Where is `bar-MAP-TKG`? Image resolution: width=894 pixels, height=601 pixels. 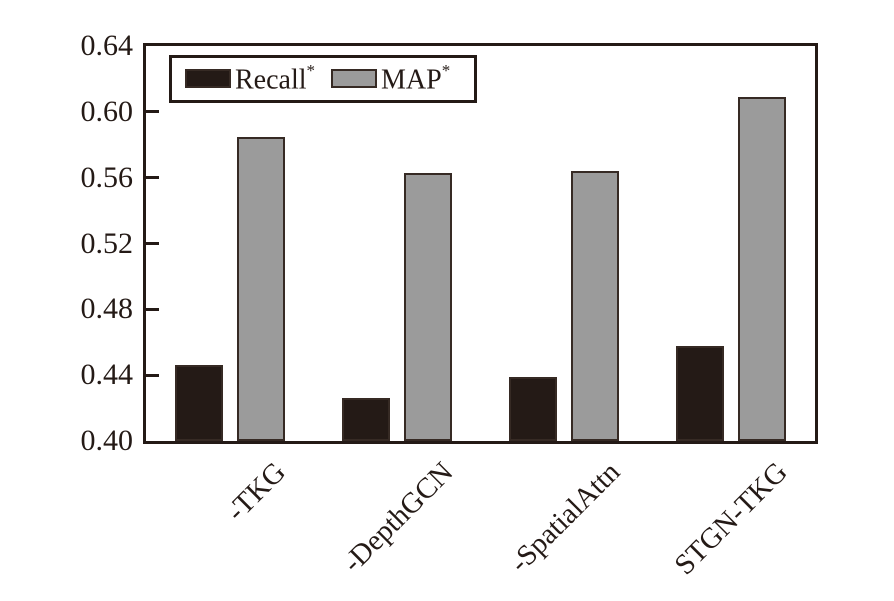
bar-MAP-TKG is located at coordinates (260, 288).